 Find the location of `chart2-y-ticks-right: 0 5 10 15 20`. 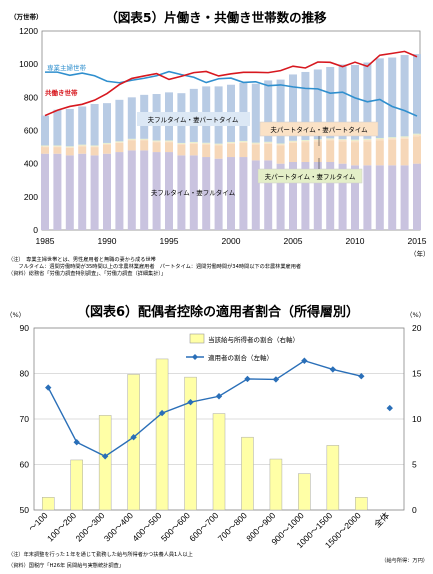

chart2-y-ticks-right: 0 5 10 15 20 is located at coordinates (417, 419).